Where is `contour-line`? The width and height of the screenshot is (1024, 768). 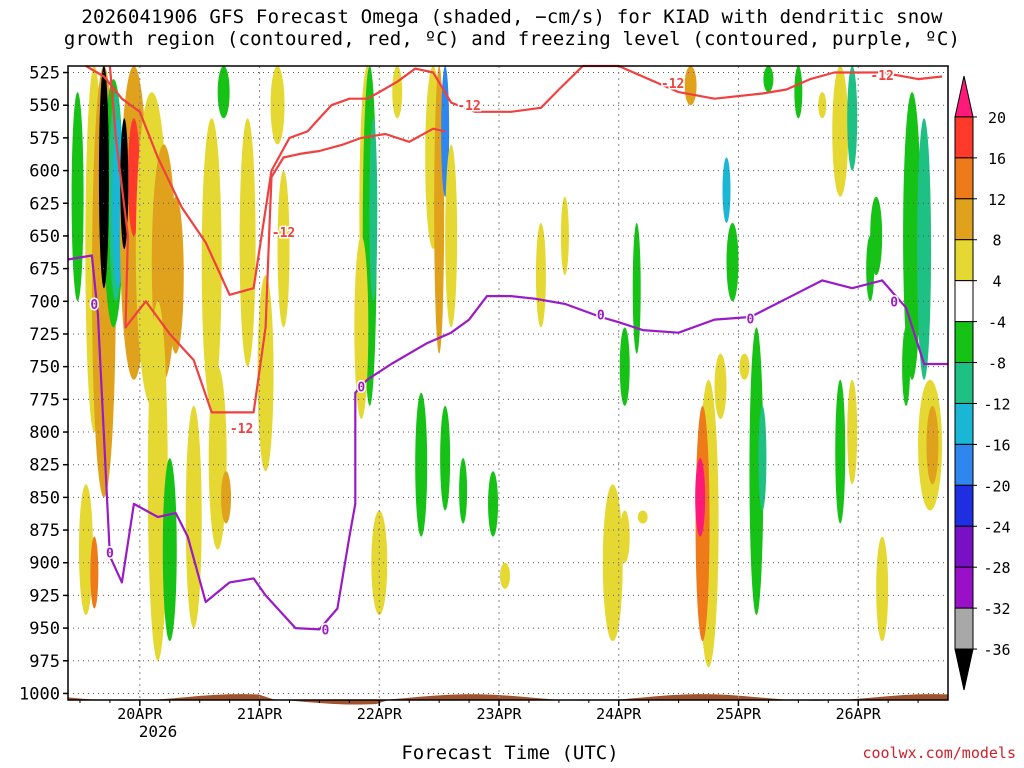 contour-line is located at coordinates (277, 239).